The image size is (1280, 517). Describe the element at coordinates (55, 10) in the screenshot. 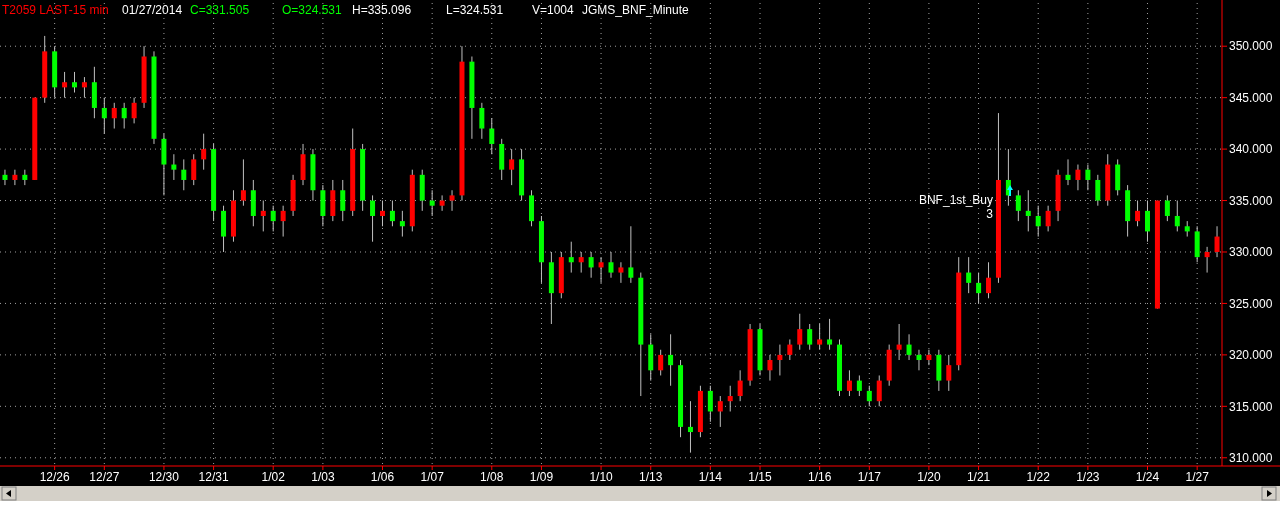

I see `chart-title: T2059 LAST-15 min` at that location.